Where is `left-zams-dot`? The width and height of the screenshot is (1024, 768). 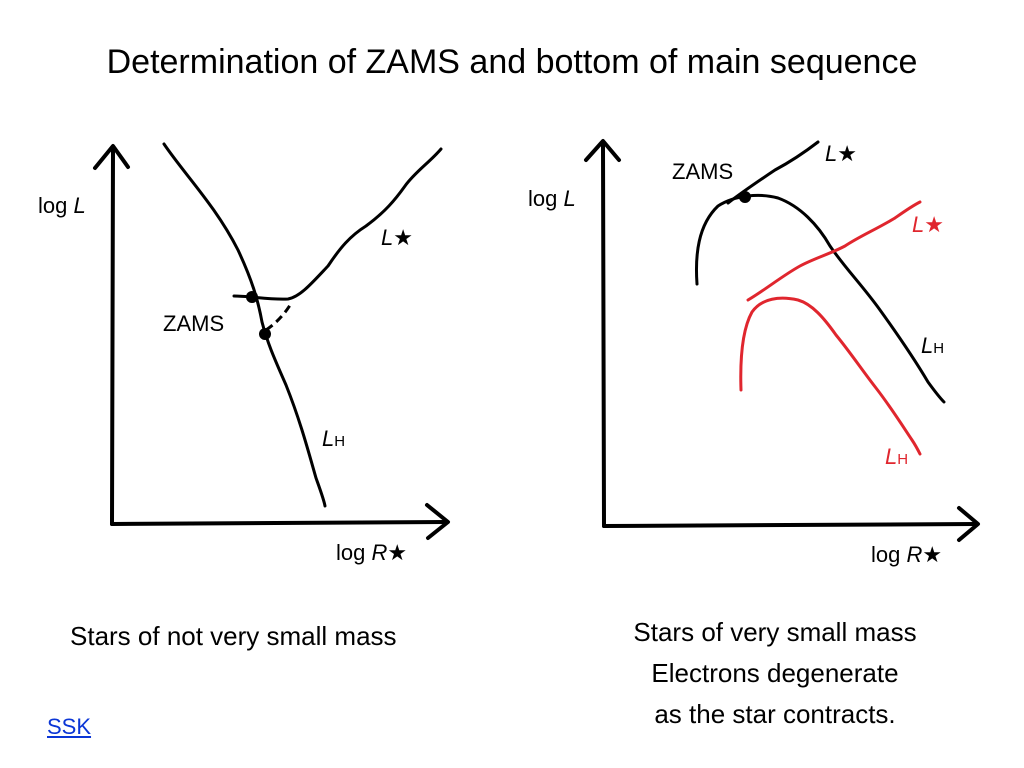
left-zams-dot is located at coordinates (265, 334).